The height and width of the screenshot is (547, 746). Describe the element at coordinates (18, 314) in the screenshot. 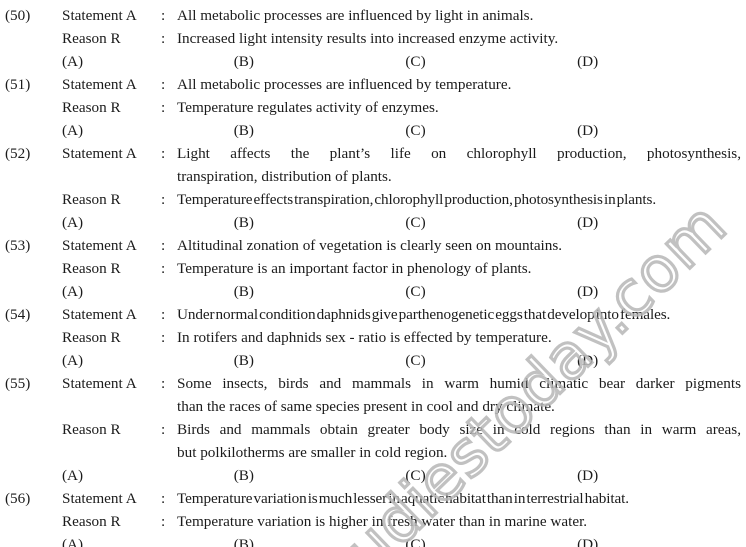

I see `question-number: (54)` at that location.